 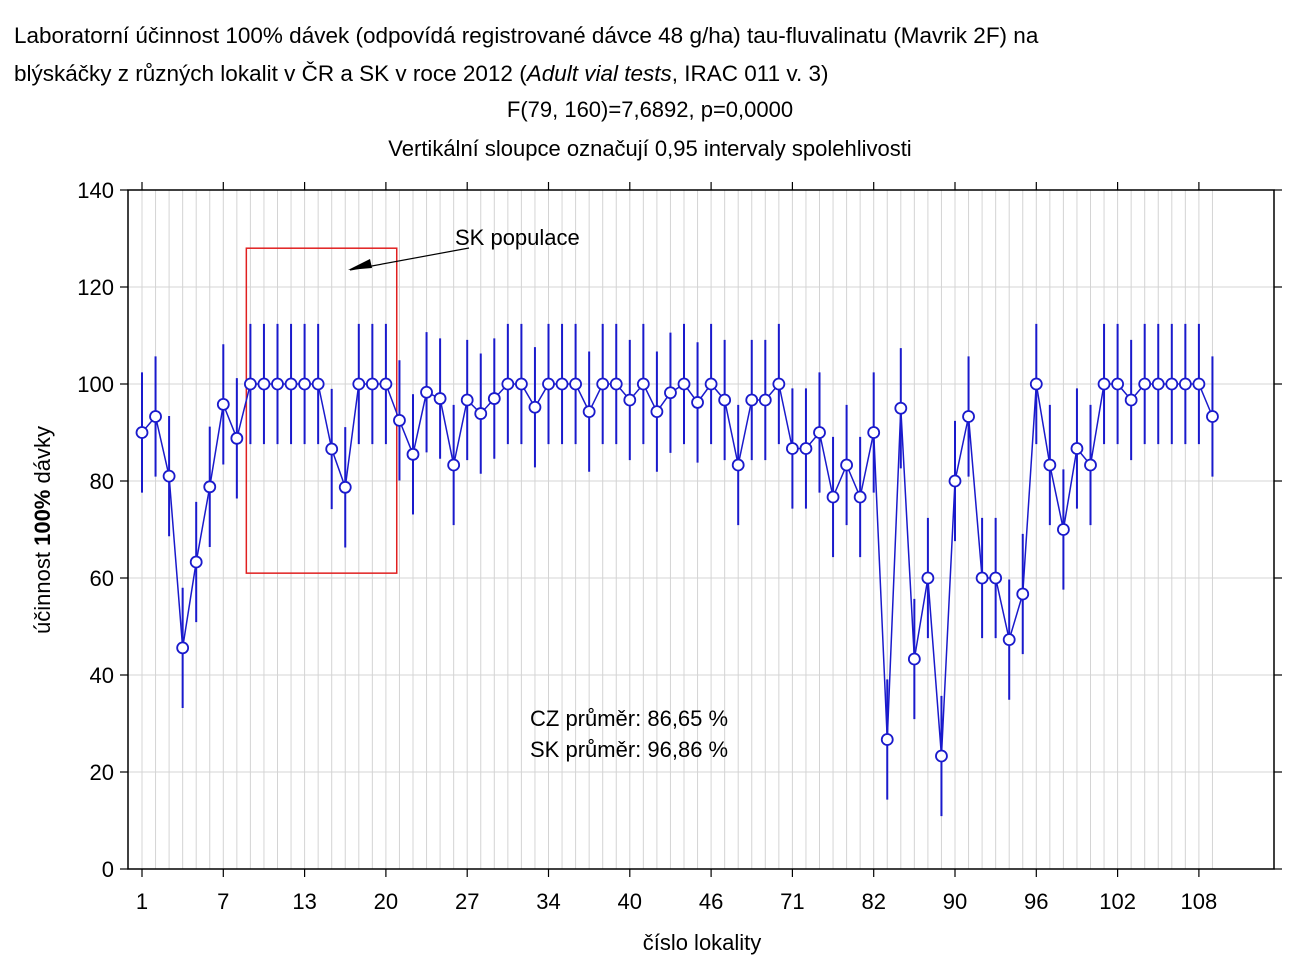 I want to click on title-line-2-italic: Adult vial tests, so click(x=599, y=73).